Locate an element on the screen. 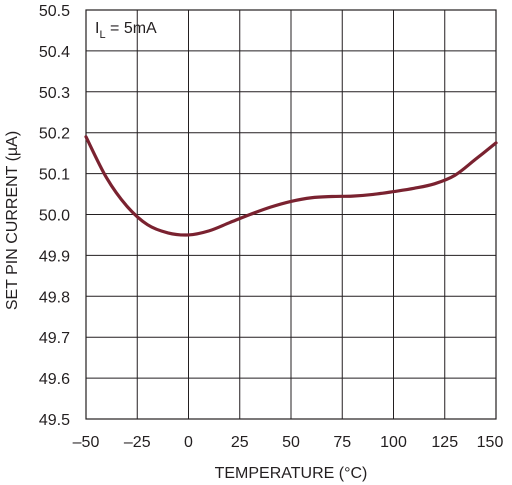 The height and width of the screenshot is (485, 512). annotation-subscript: L is located at coordinates (102, 35).